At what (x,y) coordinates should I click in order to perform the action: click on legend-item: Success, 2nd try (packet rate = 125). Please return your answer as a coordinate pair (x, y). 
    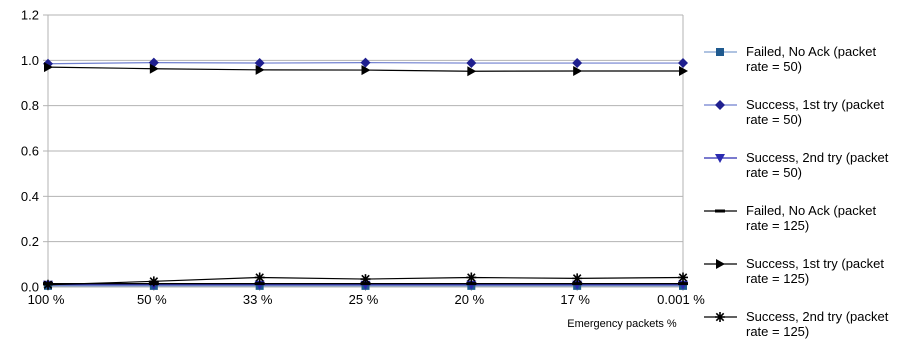
    Looking at the image, I should click on (796, 324).